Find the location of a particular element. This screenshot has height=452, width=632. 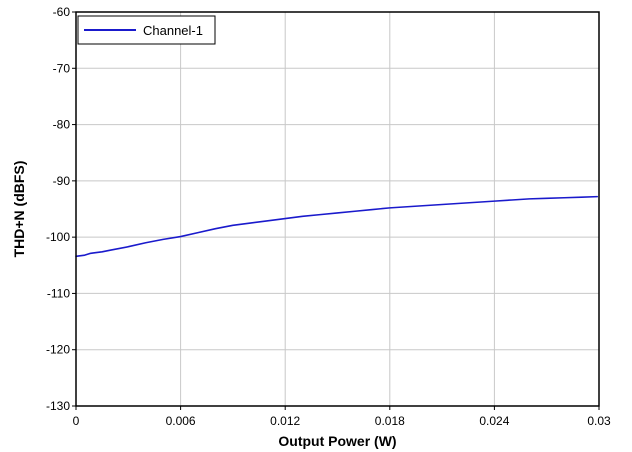

y-tick-label: -100 is located at coordinates (58, 237).